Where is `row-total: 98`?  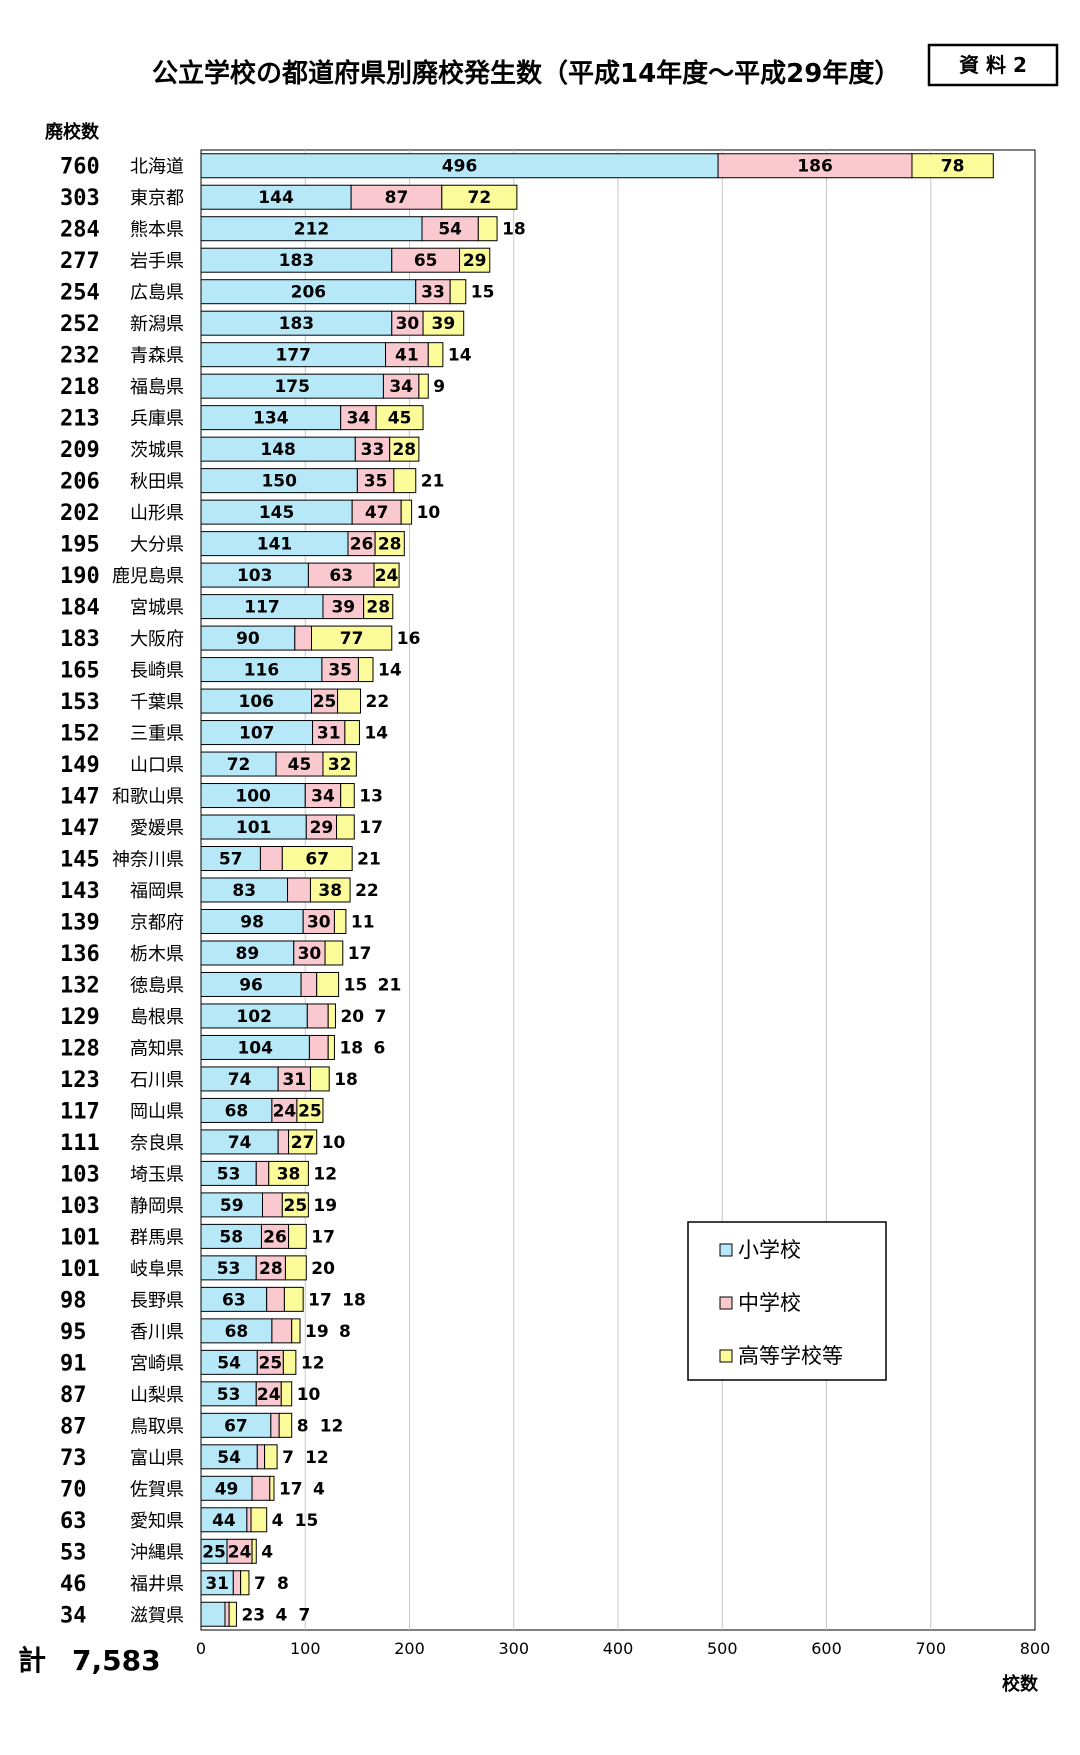
row-total: 98 is located at coordinates (73, 1300).